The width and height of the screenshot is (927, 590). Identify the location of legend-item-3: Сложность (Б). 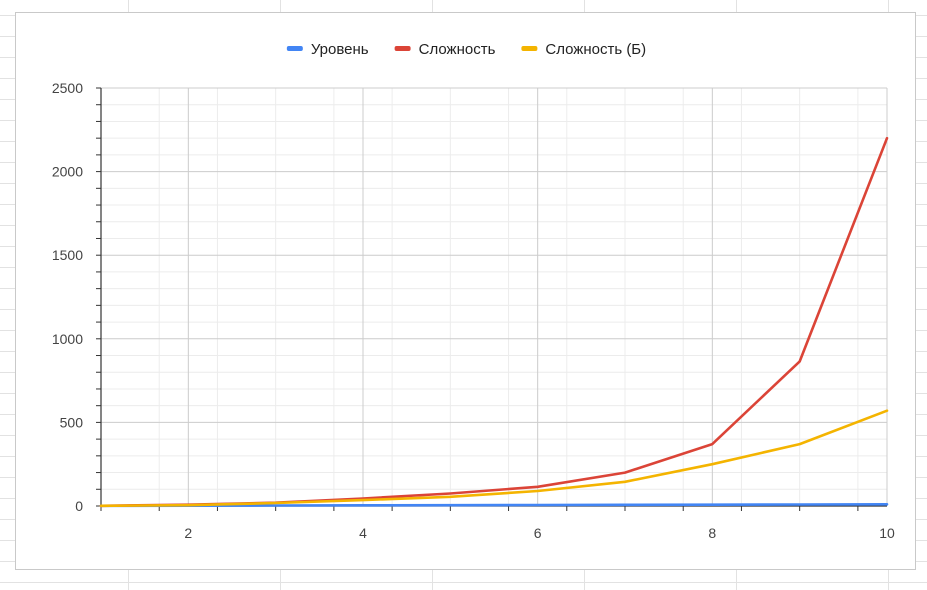
(583, 49).